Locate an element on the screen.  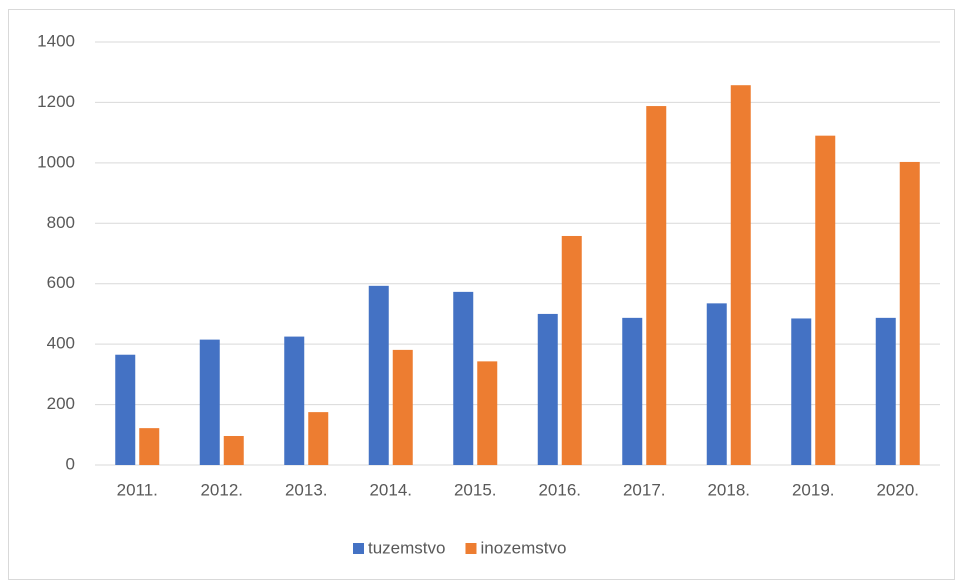
x-tick-label: 2020. is located at coordinates (897, 489).